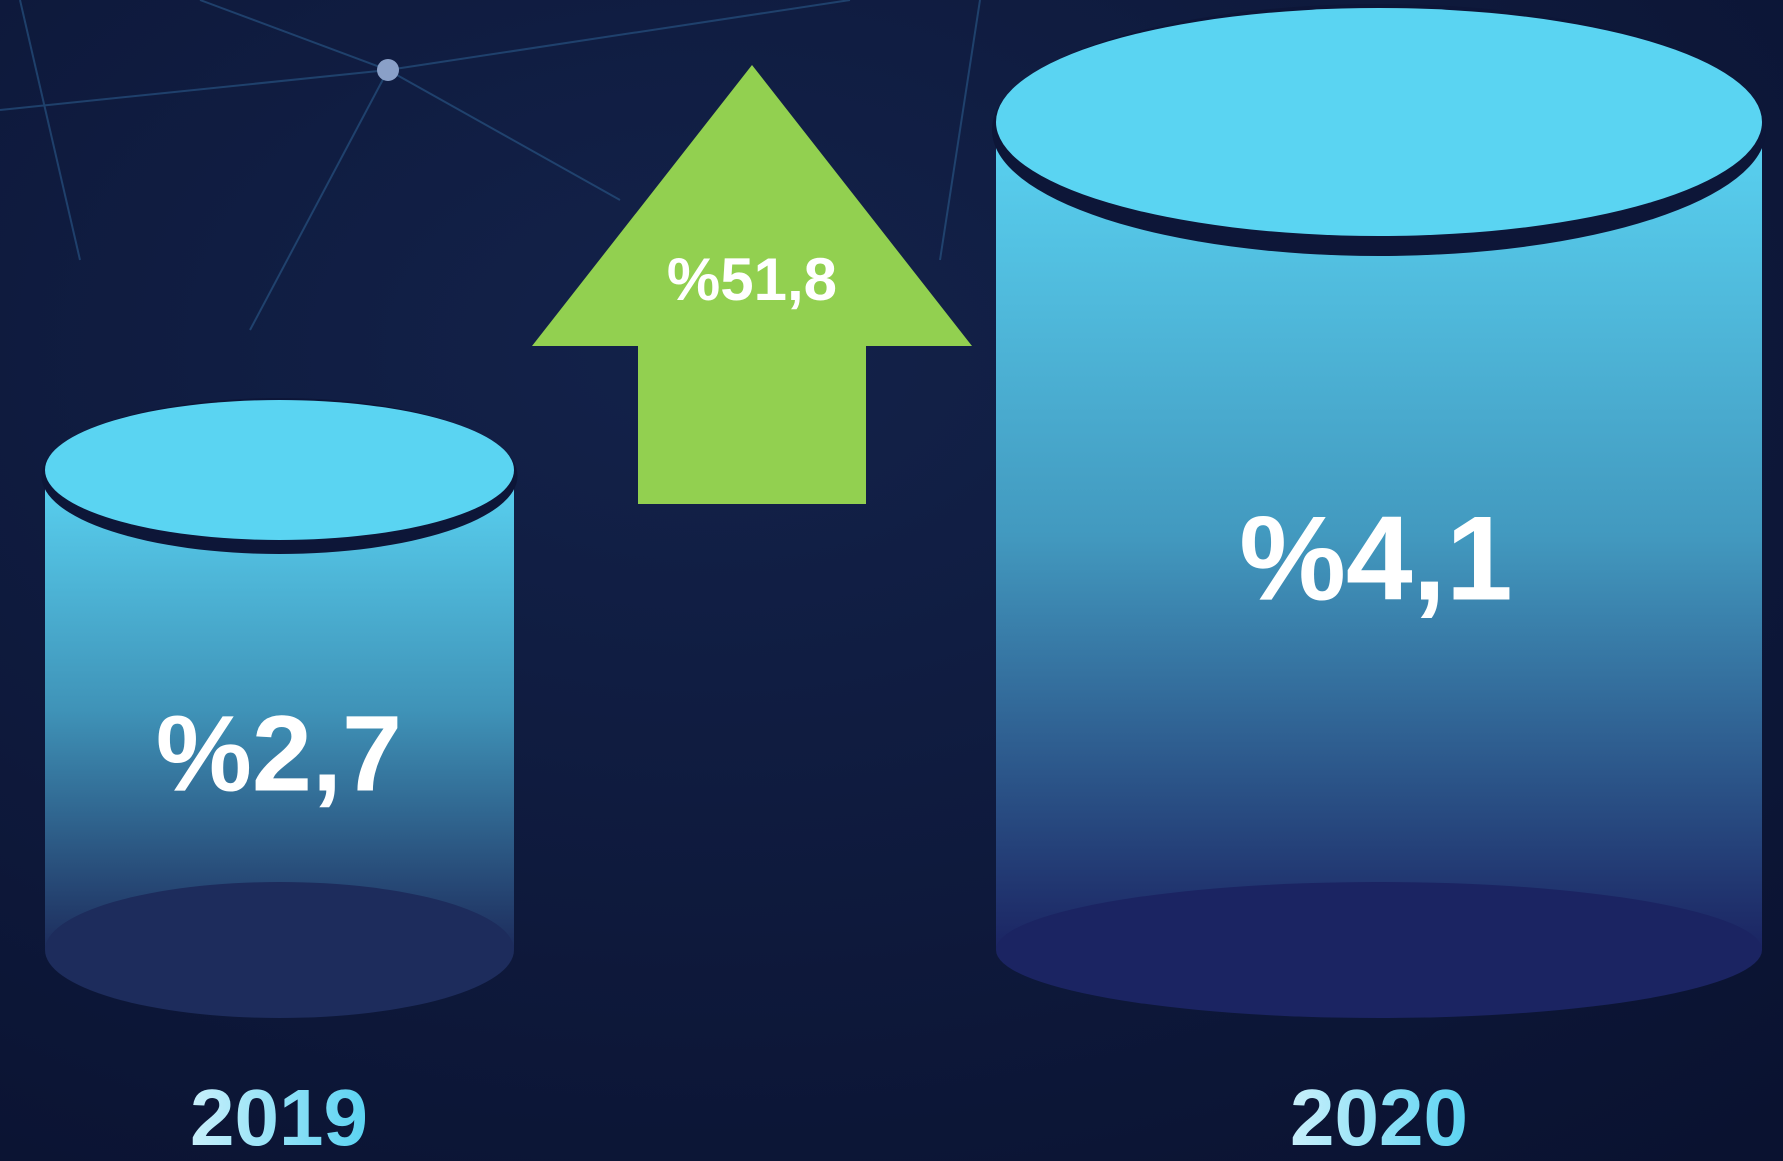 The image size is (1783, 1161). Describe the element at coordinates (279, 753) in the screenshot. I see `value-label: %2,7` at that location.